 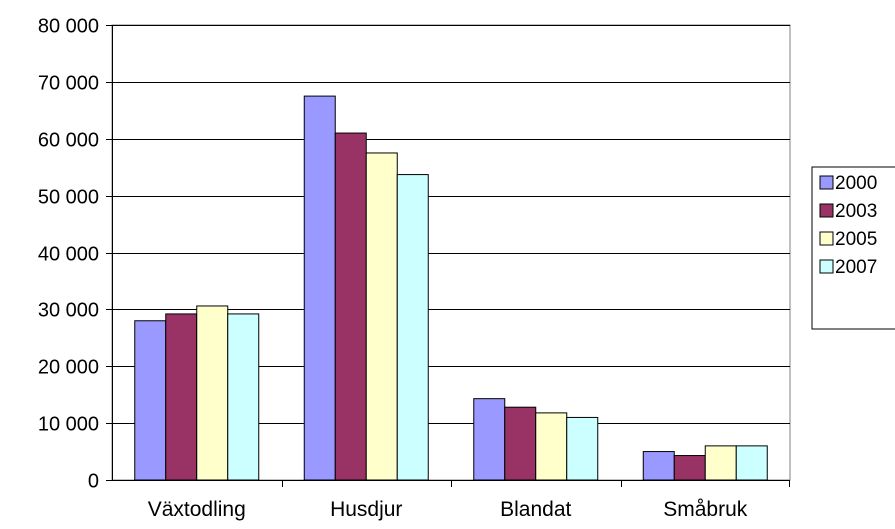 What do you see at coordinates (856, 239) in the screenshot?
I see `legend-label-2005: 2005` at bounding box center [856, 239].